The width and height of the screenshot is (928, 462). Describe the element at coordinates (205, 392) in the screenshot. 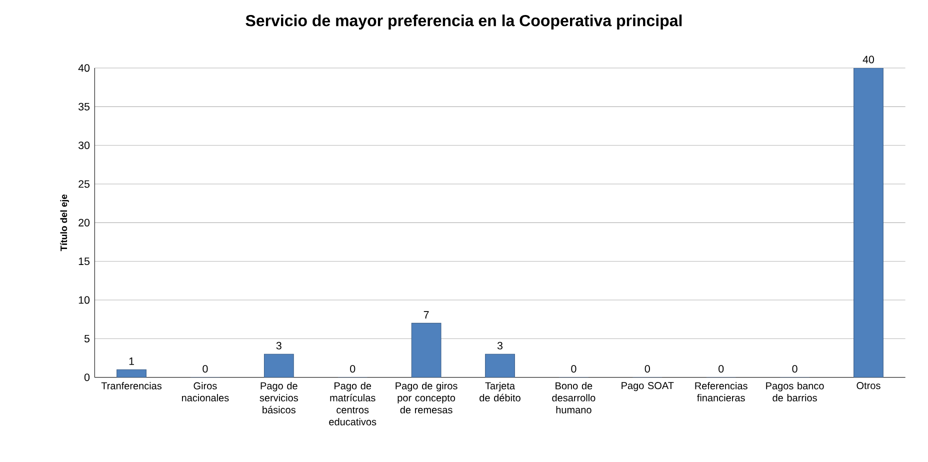

I see `x-tick-label: Giros nacionales` at that location.